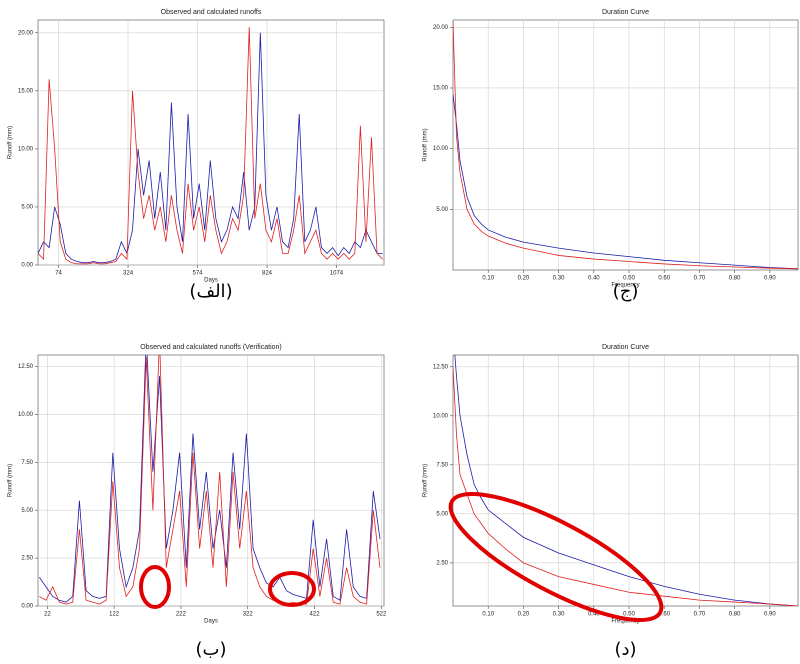 Image resolution: width=800 pixels, height=664 pixels. I want to click on x-tick-label: 122, so click(114, 615).